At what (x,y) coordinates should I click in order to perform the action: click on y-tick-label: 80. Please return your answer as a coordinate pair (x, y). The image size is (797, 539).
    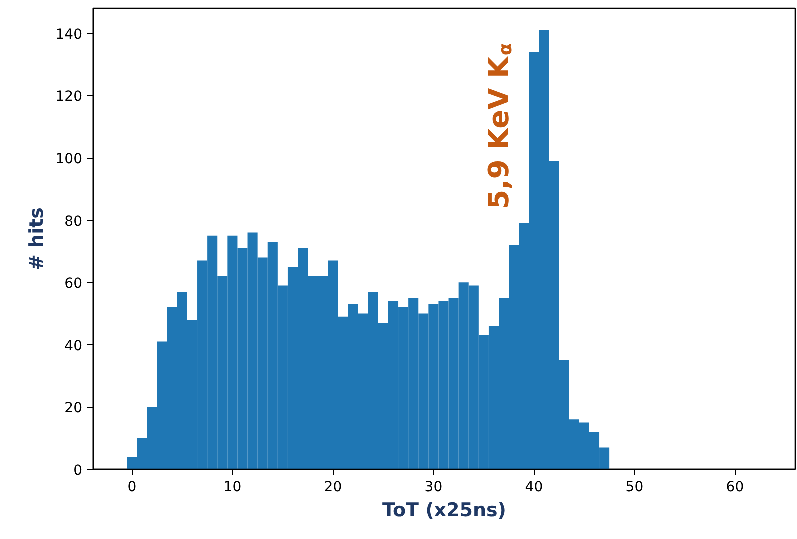
    Looking at the image, I should click on (73, 222).